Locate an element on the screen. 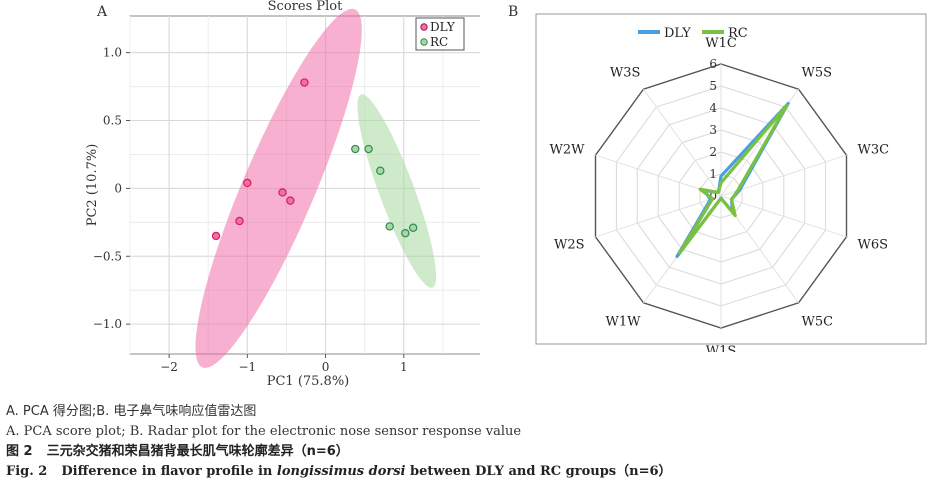 Image resolution: width=950 pixels, height=498 pixels. legend-rc-label: RC is located at coordinates (439, 42).